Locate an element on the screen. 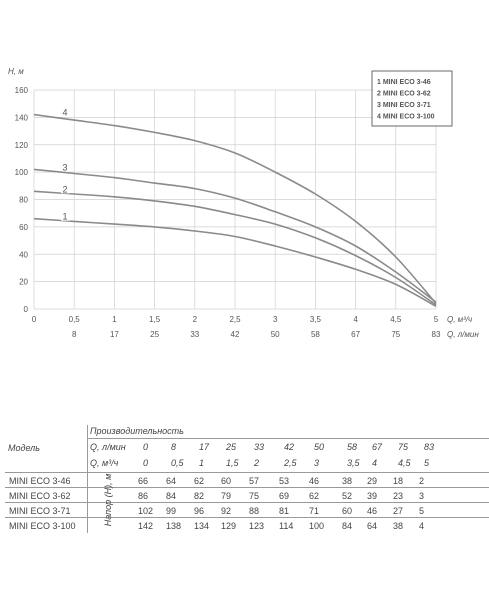 The height and width of the screenshot is (600, 489). flow-m3h-value: 3,5 is located at coordinates (353, 463).